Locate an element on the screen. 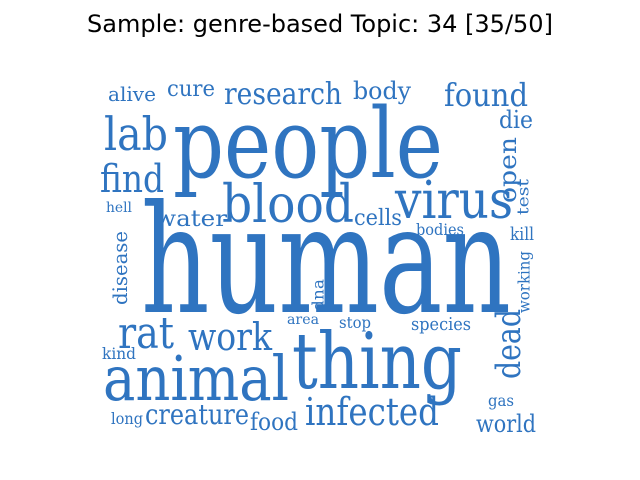 The height and width of the screenshot is (480, 640). word-working: working is located at coordinates (524, 282).